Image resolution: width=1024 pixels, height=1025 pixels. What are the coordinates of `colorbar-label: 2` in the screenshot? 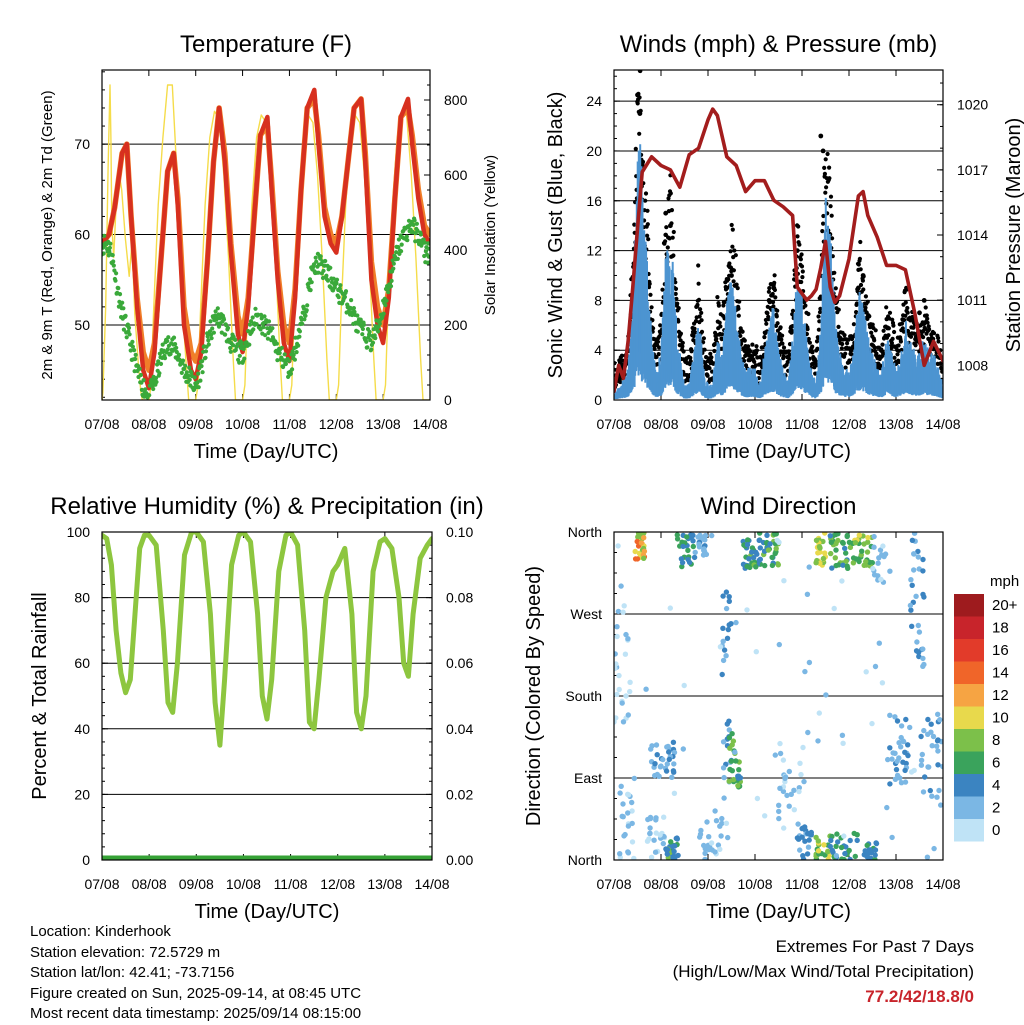 It's located at (996, 808).